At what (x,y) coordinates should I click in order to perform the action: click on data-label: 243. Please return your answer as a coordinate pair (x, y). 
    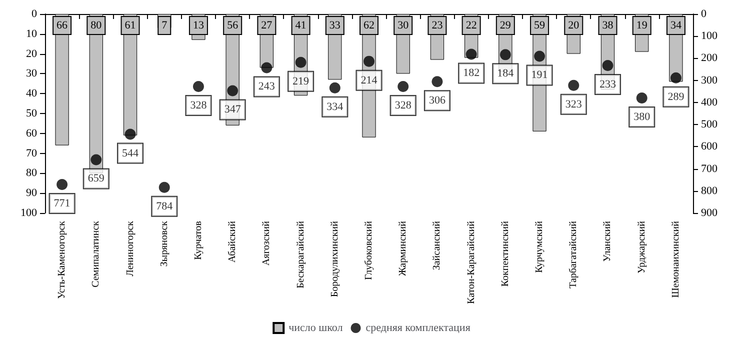
    Looking at the image, I should click on (267, 86).